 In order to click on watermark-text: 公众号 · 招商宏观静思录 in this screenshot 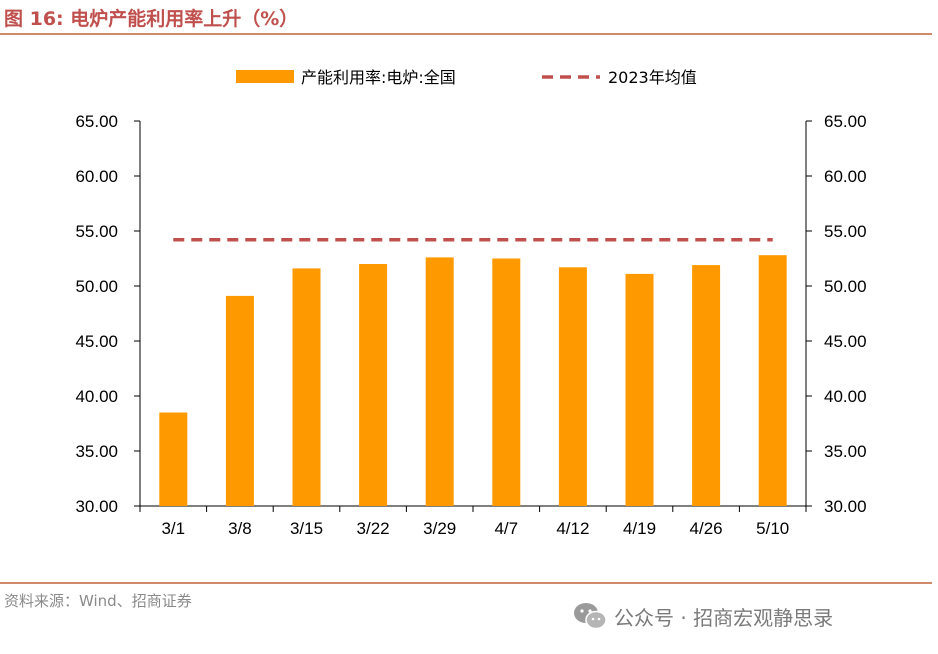, I will do `click(724, 617)`.